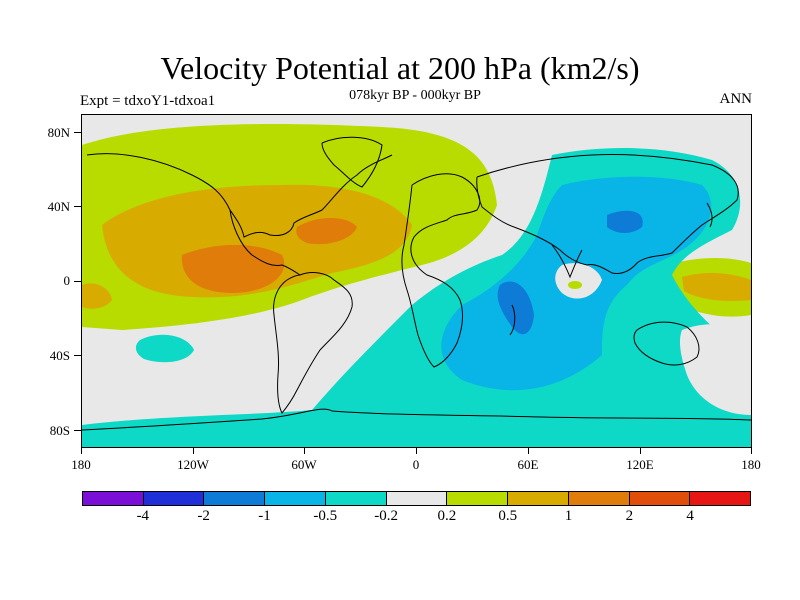 This screenshot has width=800, height=600. I want to click on coast-australia, so click(666, 343).